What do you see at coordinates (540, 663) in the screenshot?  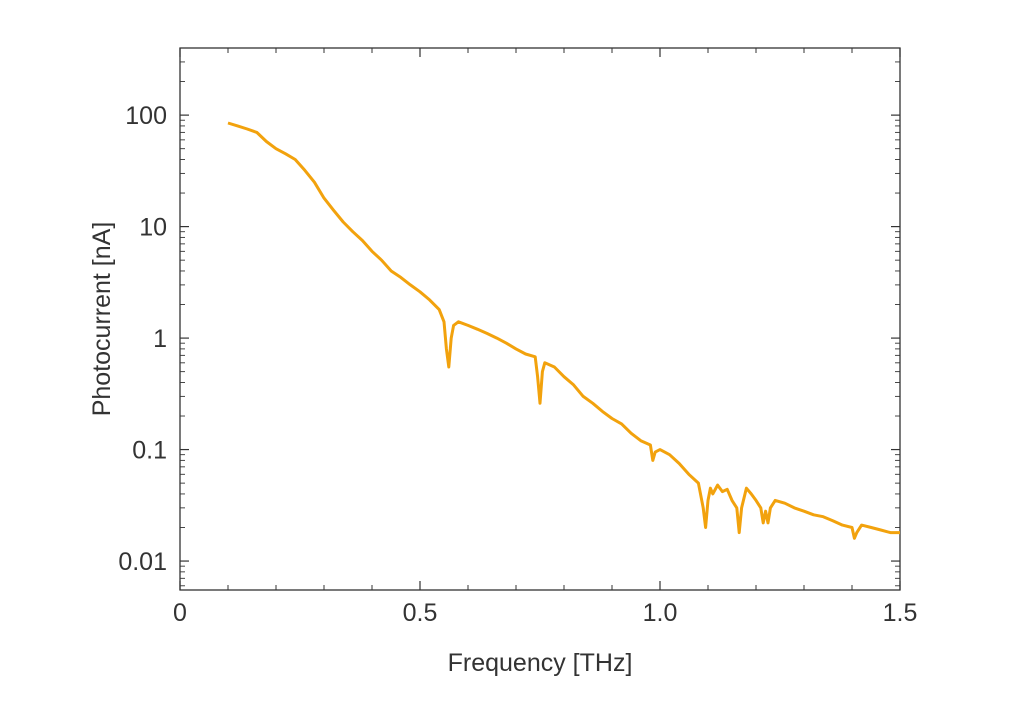 I see `x-axis-label: Frequency [THz]` at bounding box center [540, 663].